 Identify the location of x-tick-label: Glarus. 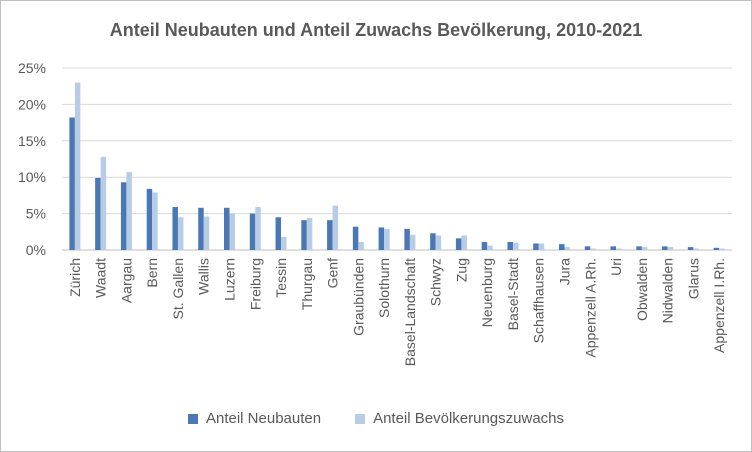
(693, 278).